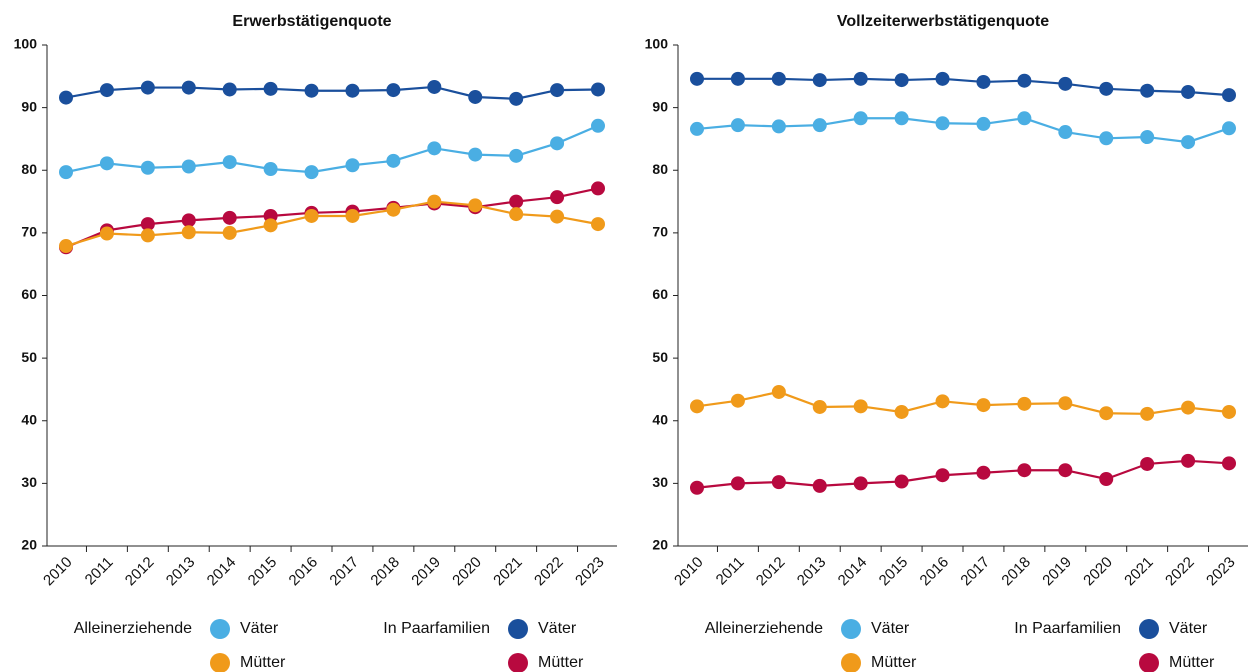  What do you see at coordinates (29, 294) in the screenshot?
I see `y-tick-label: 60` at bounding box center [29, 294].